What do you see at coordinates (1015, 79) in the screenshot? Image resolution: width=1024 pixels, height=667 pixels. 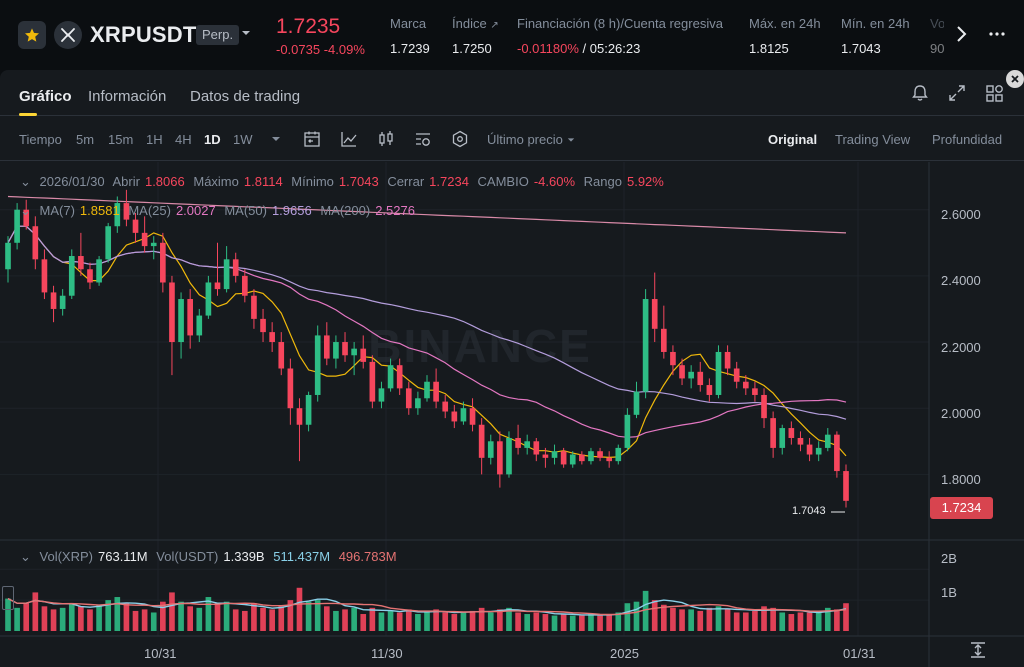 I see `close-panel-button` at bounding box center [1015, 79].